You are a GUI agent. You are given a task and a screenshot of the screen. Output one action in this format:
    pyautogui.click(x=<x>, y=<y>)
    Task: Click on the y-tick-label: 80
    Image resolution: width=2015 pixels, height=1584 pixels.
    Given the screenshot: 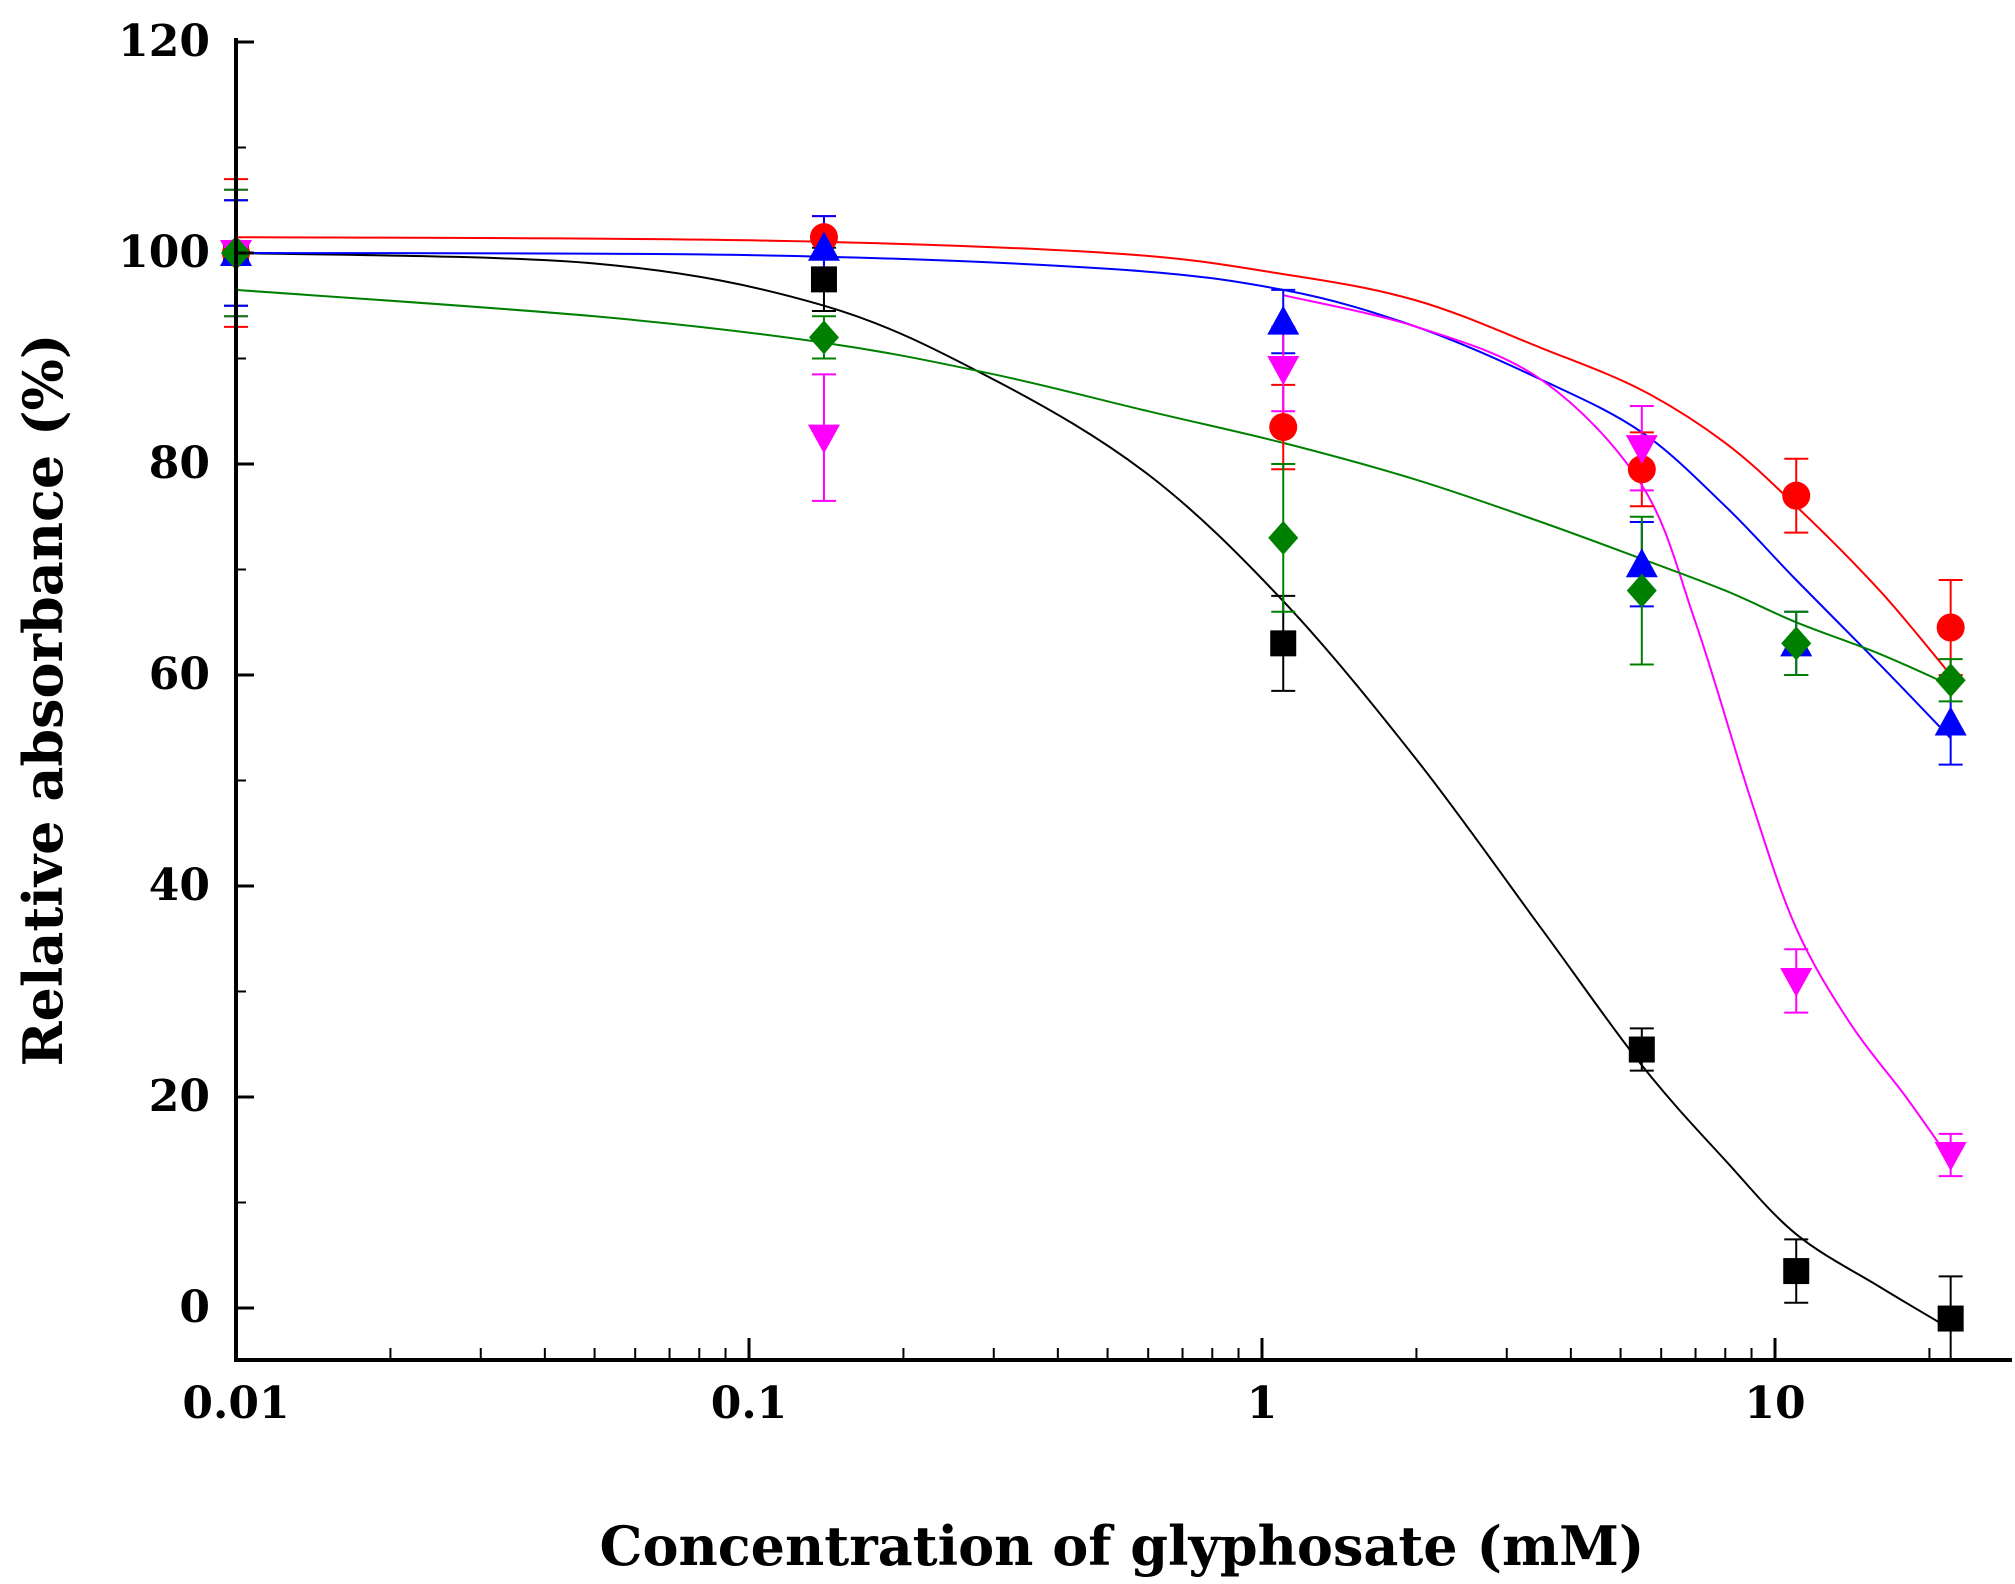 What is the action you would take?
    pyautogui.click(x=179, y=463)
    